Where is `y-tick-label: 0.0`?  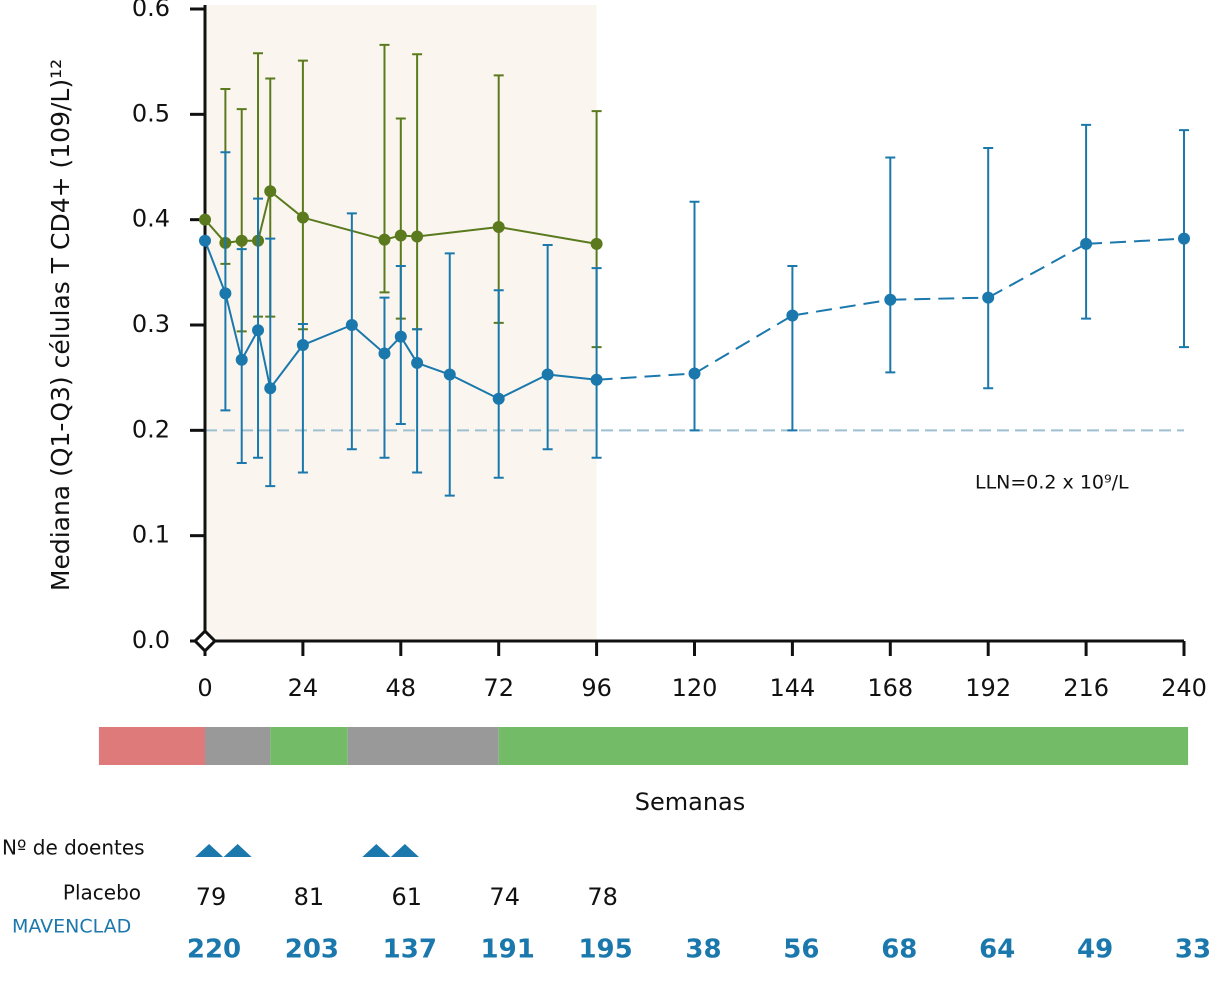
y-tick-label: 0.0 is located at coordinates (151, 640).